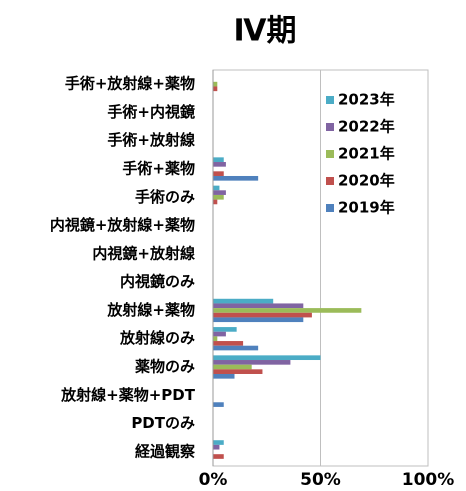 The image size is (466, 491). Describe the element at coordinates (150, 310) in the screenshot. I see `y-tick-label: 放射線+薬物` at that location.